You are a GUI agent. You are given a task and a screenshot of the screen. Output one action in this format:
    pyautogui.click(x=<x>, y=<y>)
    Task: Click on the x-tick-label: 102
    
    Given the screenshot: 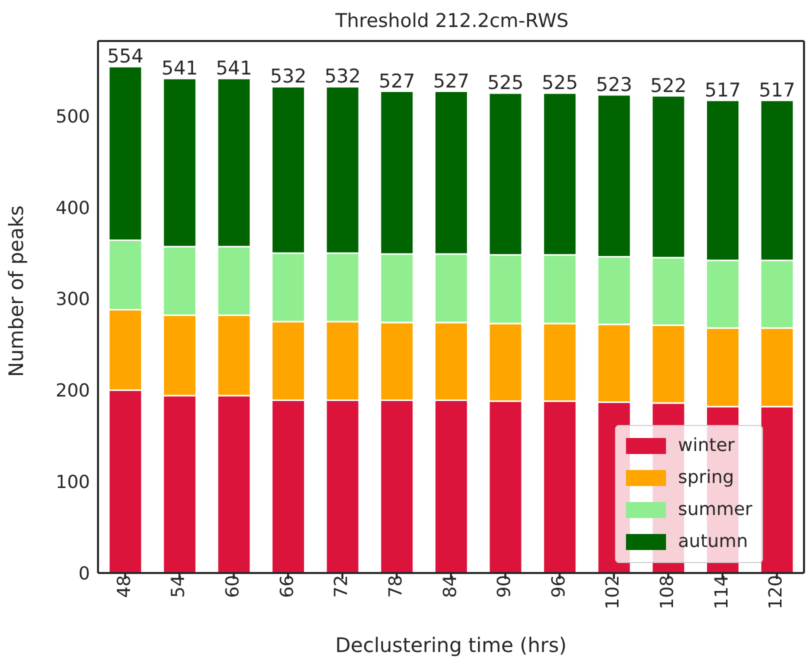 What is the action you would take?
    pyautogui.click(x=613, y=592)
    